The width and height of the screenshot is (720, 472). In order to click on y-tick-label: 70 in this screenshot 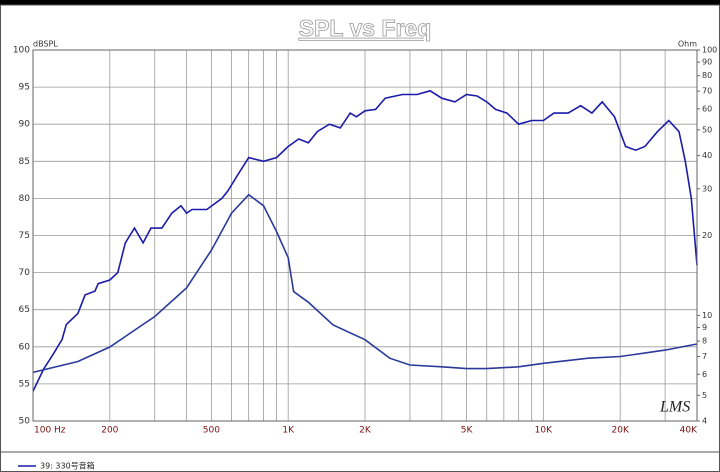, I will do `click(25, 273)`.